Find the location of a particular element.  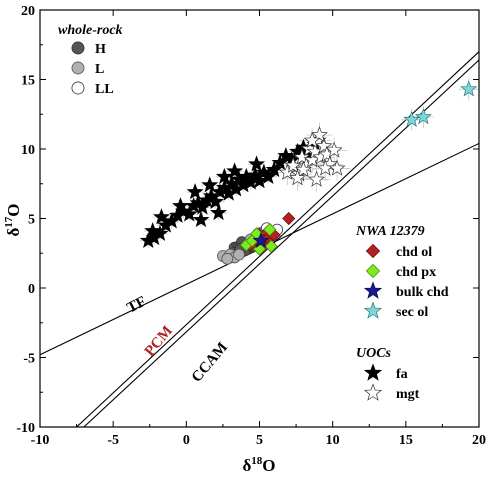

x-tick-label: 10 is located at coordinates (333, 440).